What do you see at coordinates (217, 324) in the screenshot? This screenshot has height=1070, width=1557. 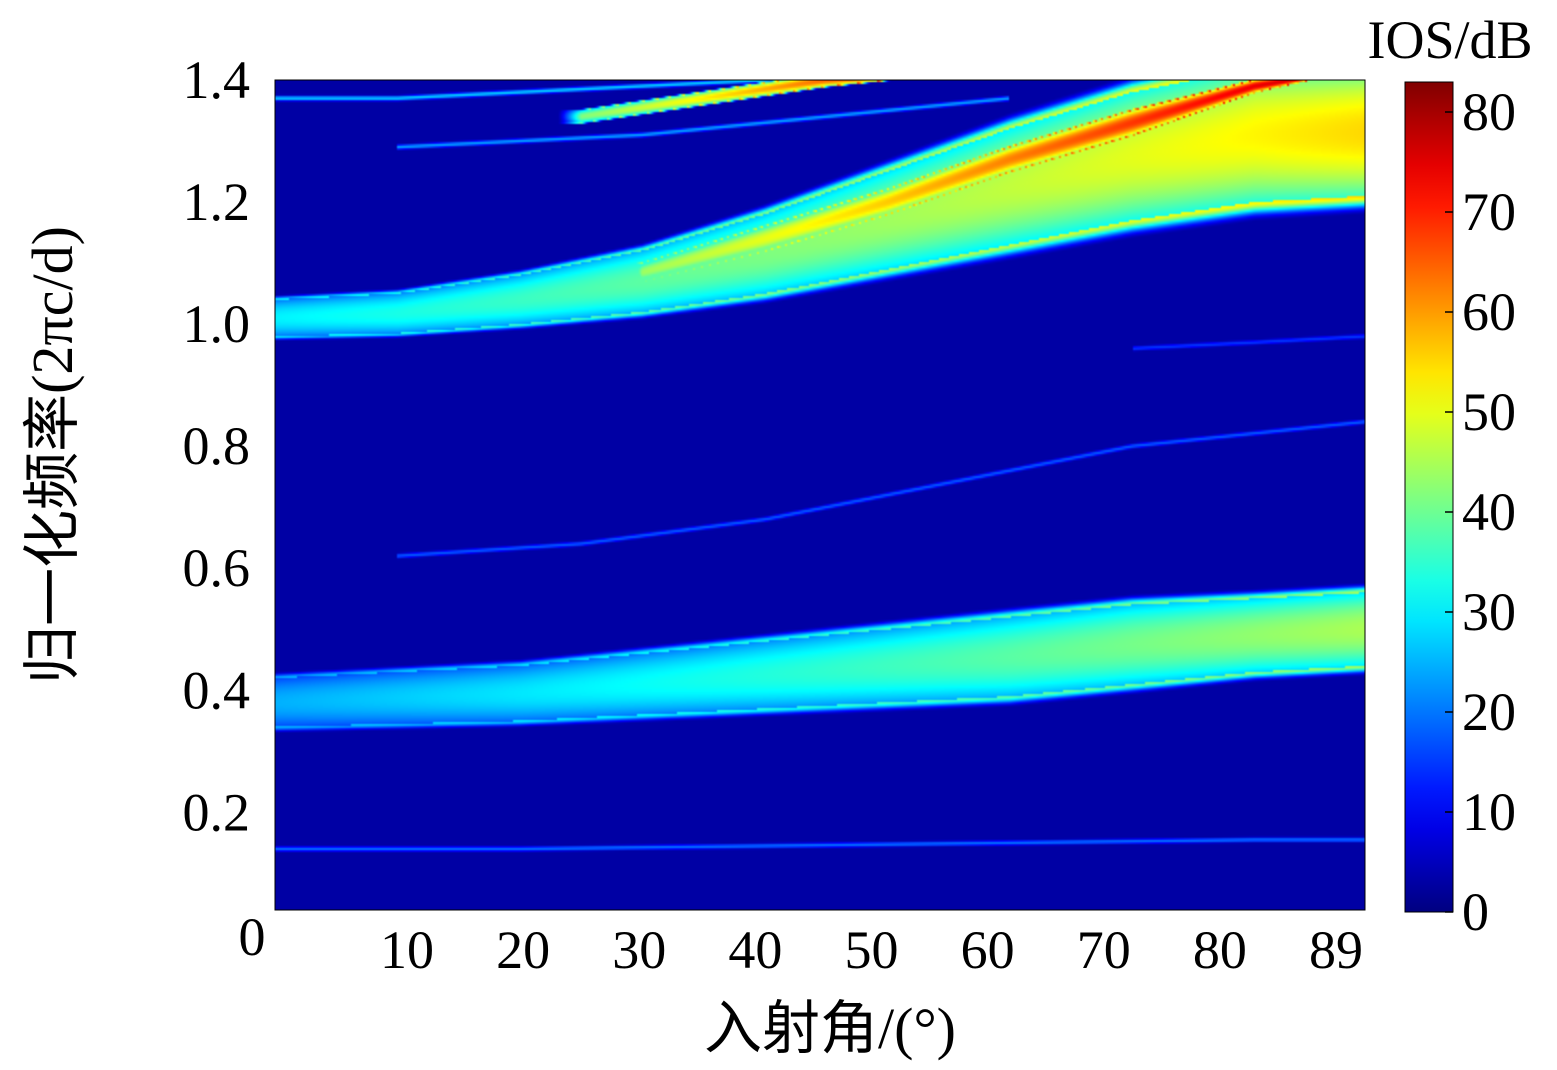 I see `y-tick-label: 1.0` at bounding box center [217, 324].